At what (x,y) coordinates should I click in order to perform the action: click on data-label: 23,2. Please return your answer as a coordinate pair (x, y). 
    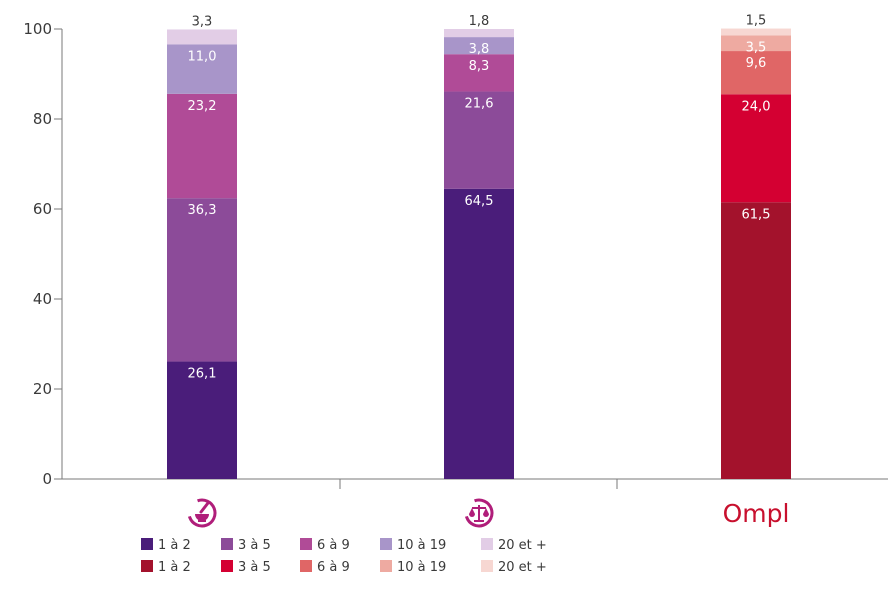
    Looking at the image, I should click on (202, 106).